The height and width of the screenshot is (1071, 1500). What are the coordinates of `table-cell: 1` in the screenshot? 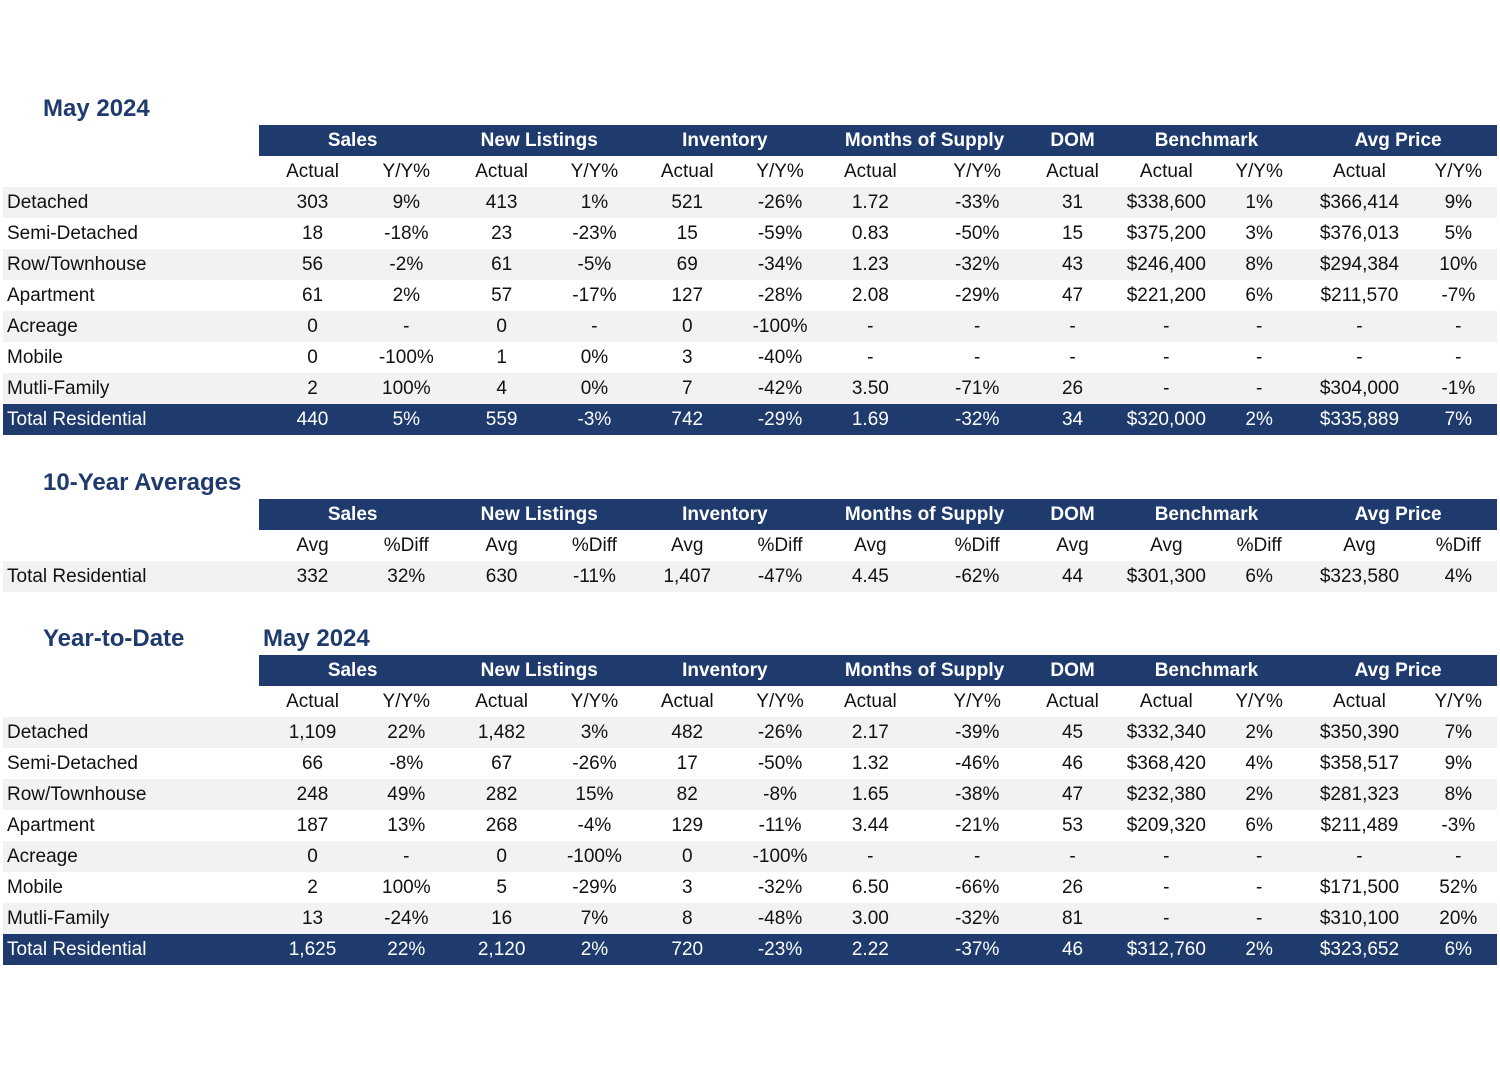 It's located at (501, 357).